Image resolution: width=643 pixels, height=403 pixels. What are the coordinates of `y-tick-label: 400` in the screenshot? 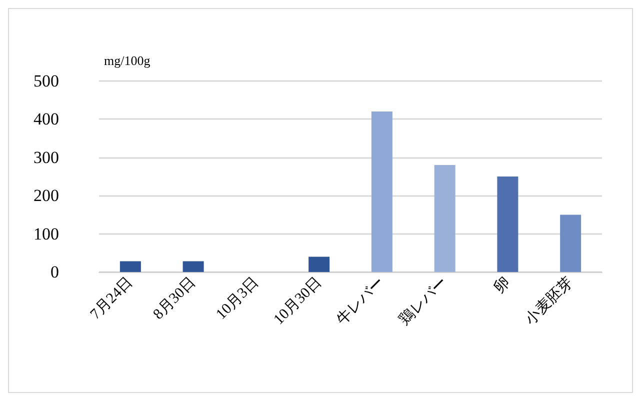 It's located at (46, 119).